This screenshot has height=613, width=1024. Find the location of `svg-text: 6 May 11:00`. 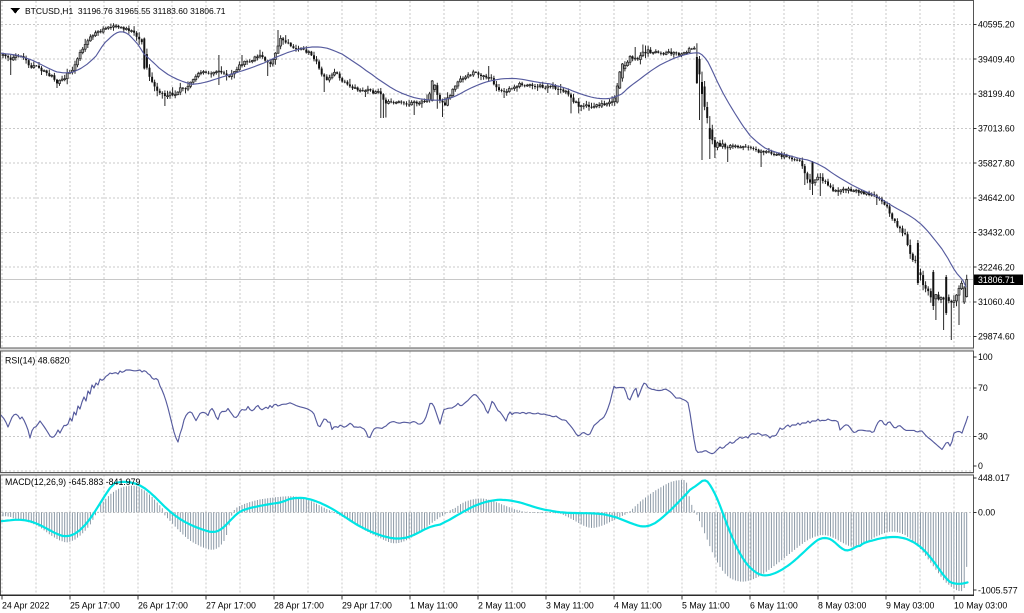

svg-text: 6 May 11:00 is located at coordinates (774, 606).